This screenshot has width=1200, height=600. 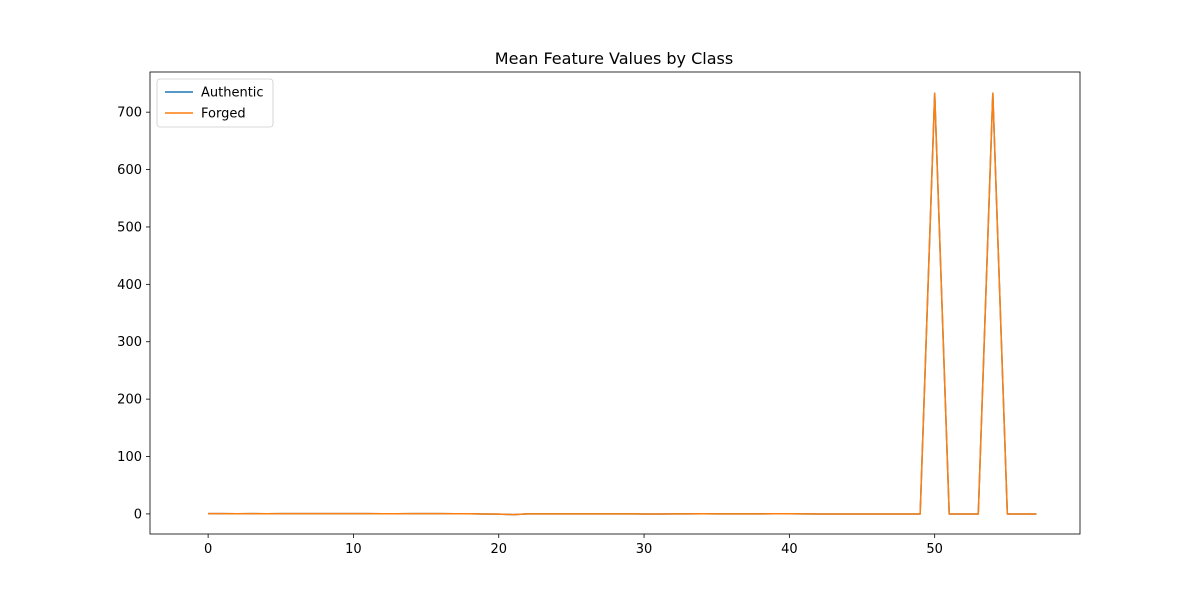 I want to click on legend-label-forged: Forged, so click(x=223, y=114).